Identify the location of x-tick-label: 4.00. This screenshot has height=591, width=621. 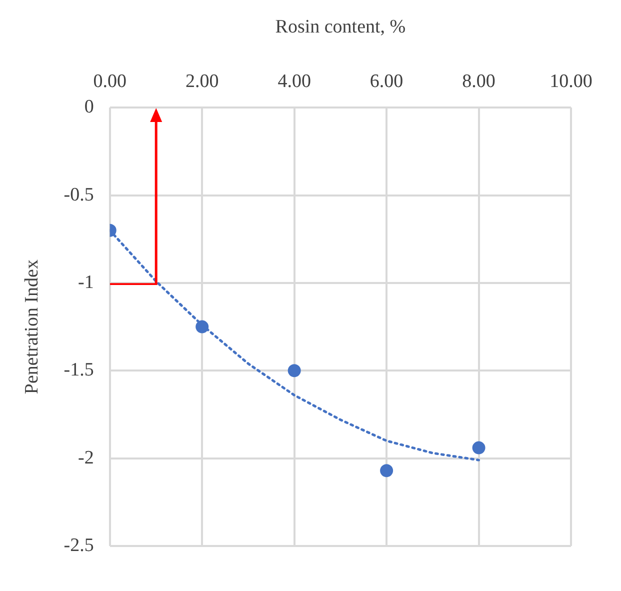
(294, 81).